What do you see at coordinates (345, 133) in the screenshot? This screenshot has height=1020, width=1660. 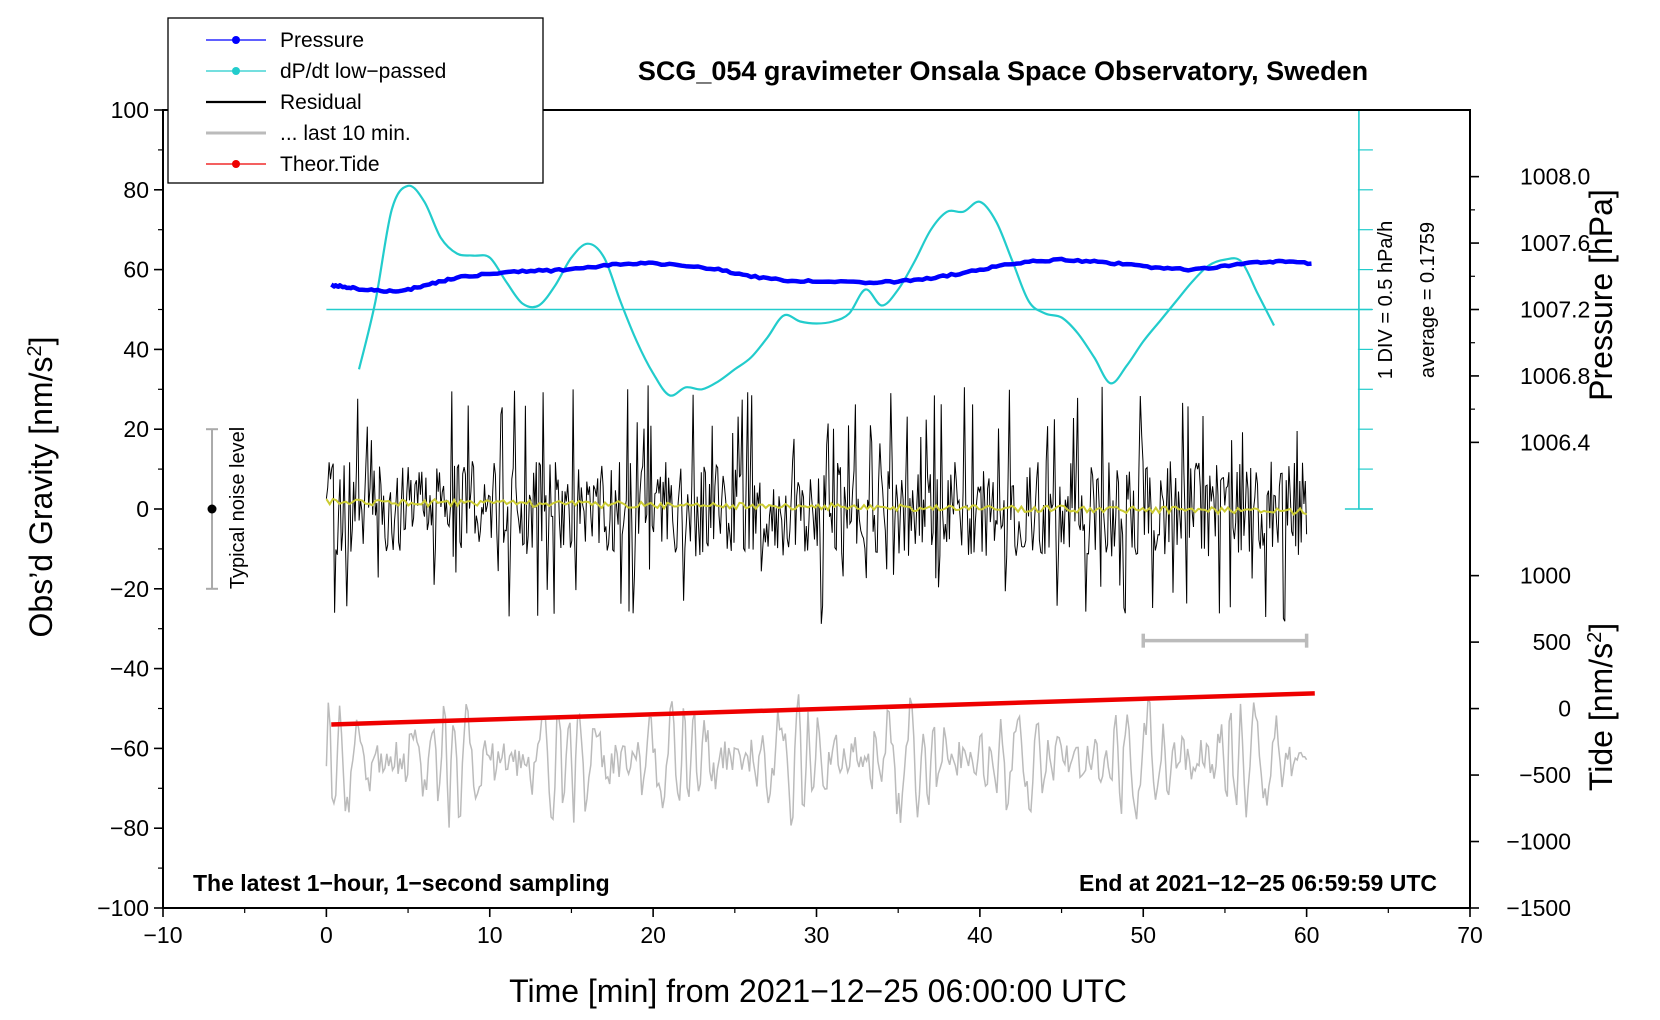 I see `legend-label-3: ... last 10 min.` at bounding box center [345, 133].